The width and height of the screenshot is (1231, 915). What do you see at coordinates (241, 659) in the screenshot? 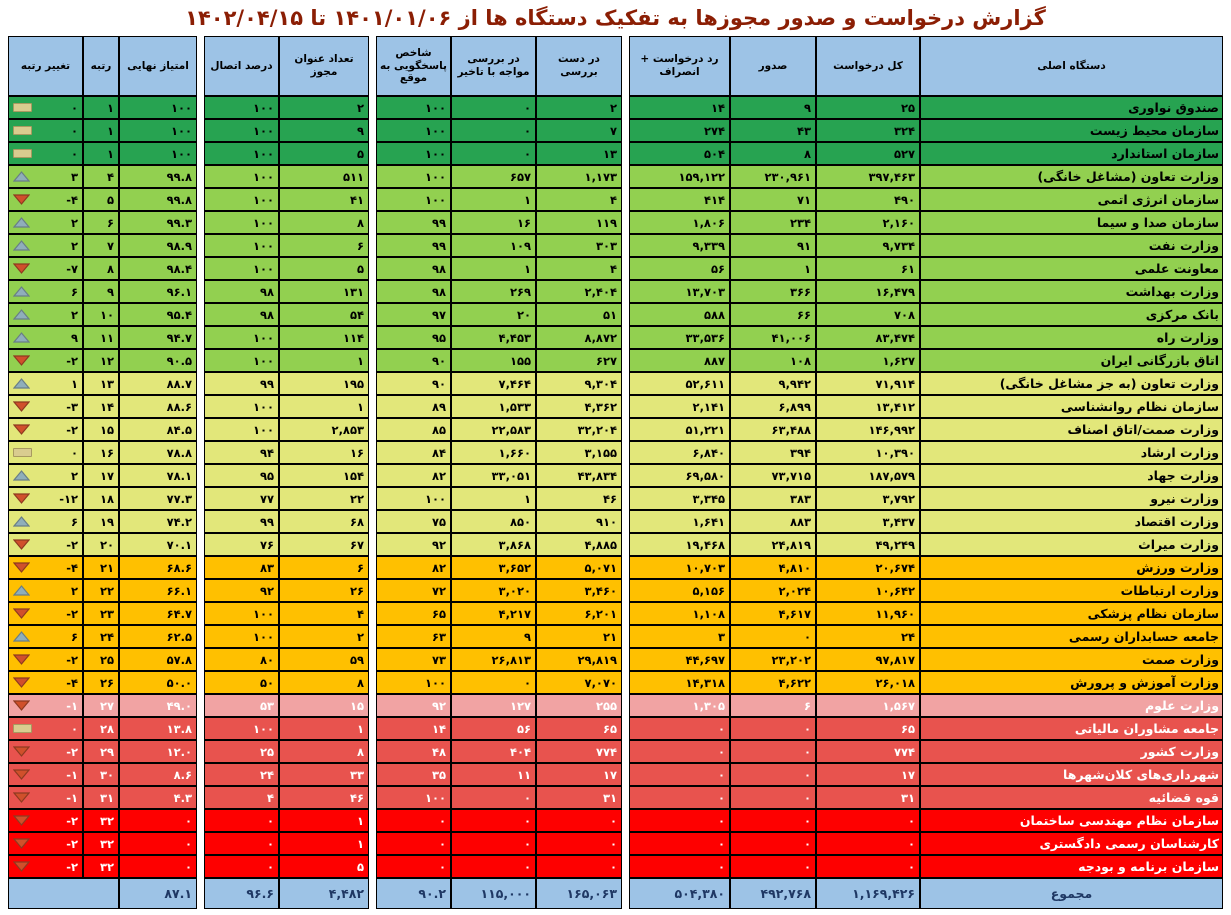
I see `cell-connection: ۸۰` at bounding box center [241, 659].